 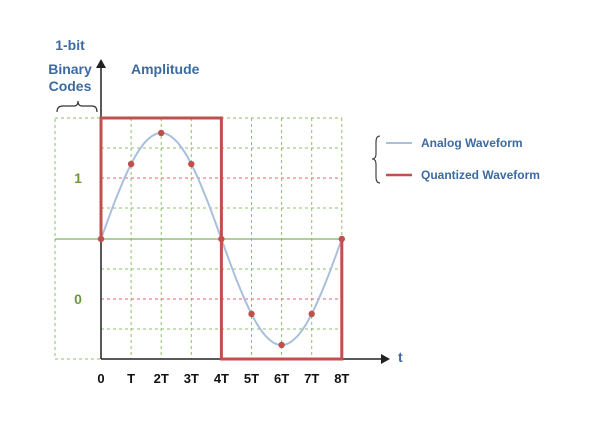 I want to click on legend-analog-label: Analog Waveform, so click(x=472, y=143).